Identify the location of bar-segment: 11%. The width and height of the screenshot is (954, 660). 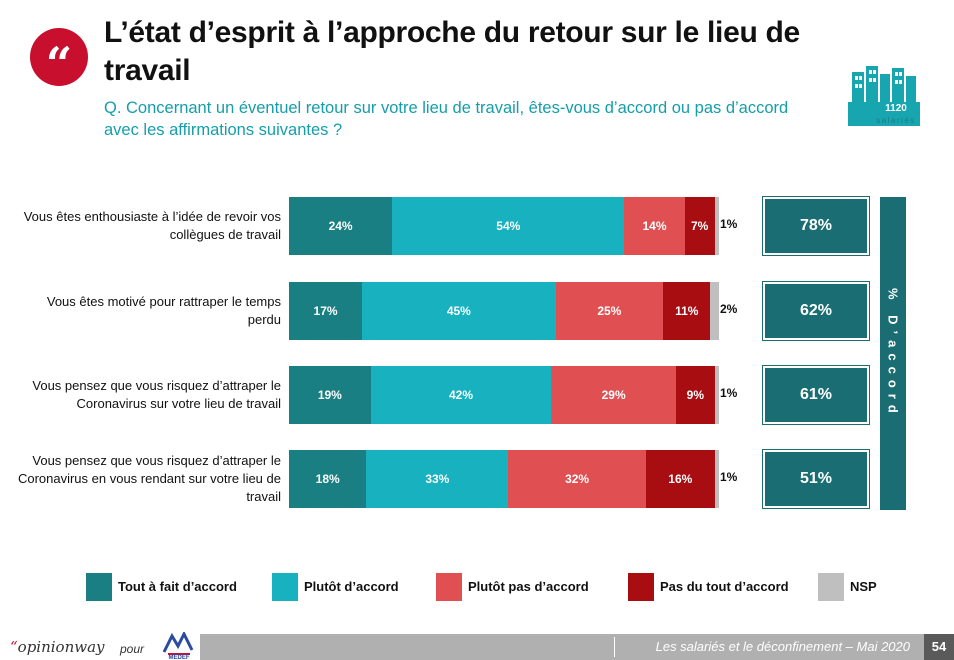
(687, 311).